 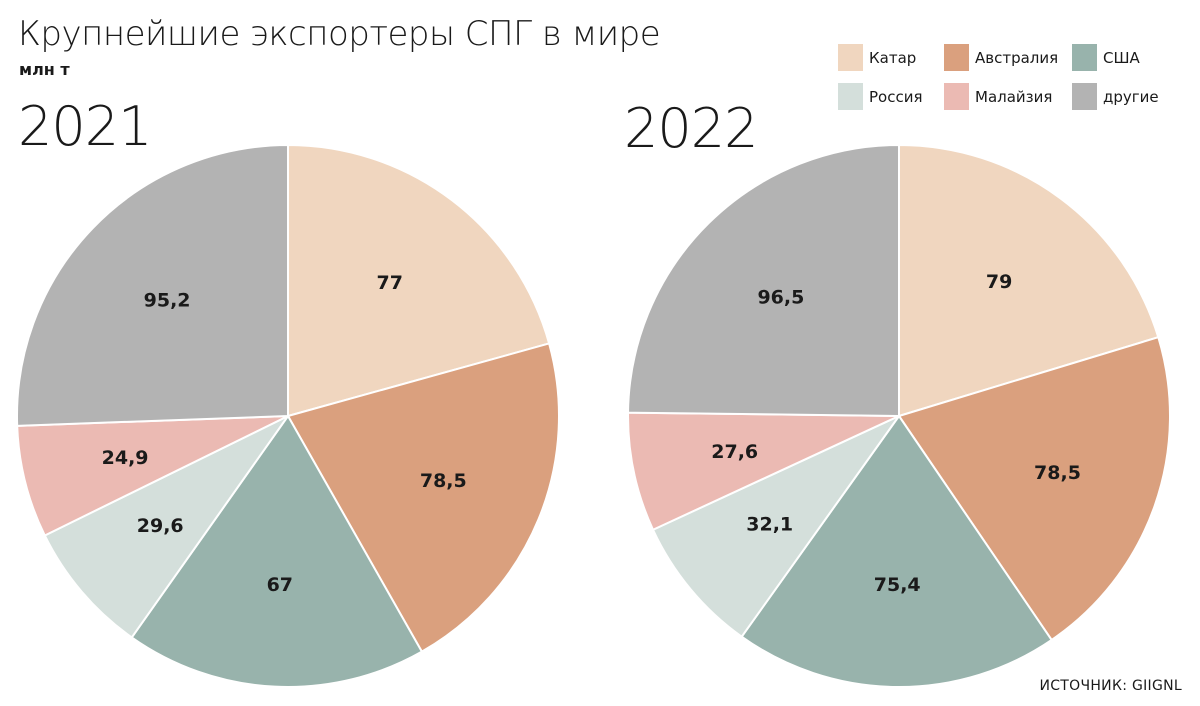 I want to click on data-label-russia-2021: 29,6, so click(x=160, y=526).